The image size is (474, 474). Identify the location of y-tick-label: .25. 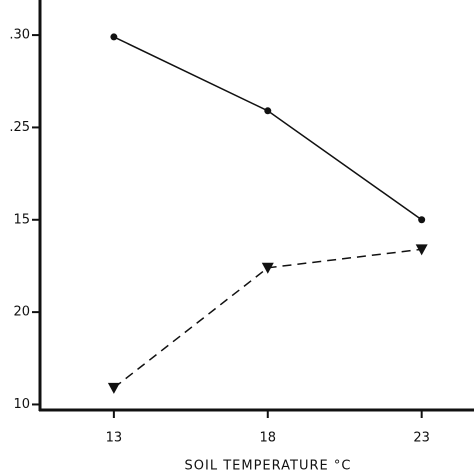
(19, 127).